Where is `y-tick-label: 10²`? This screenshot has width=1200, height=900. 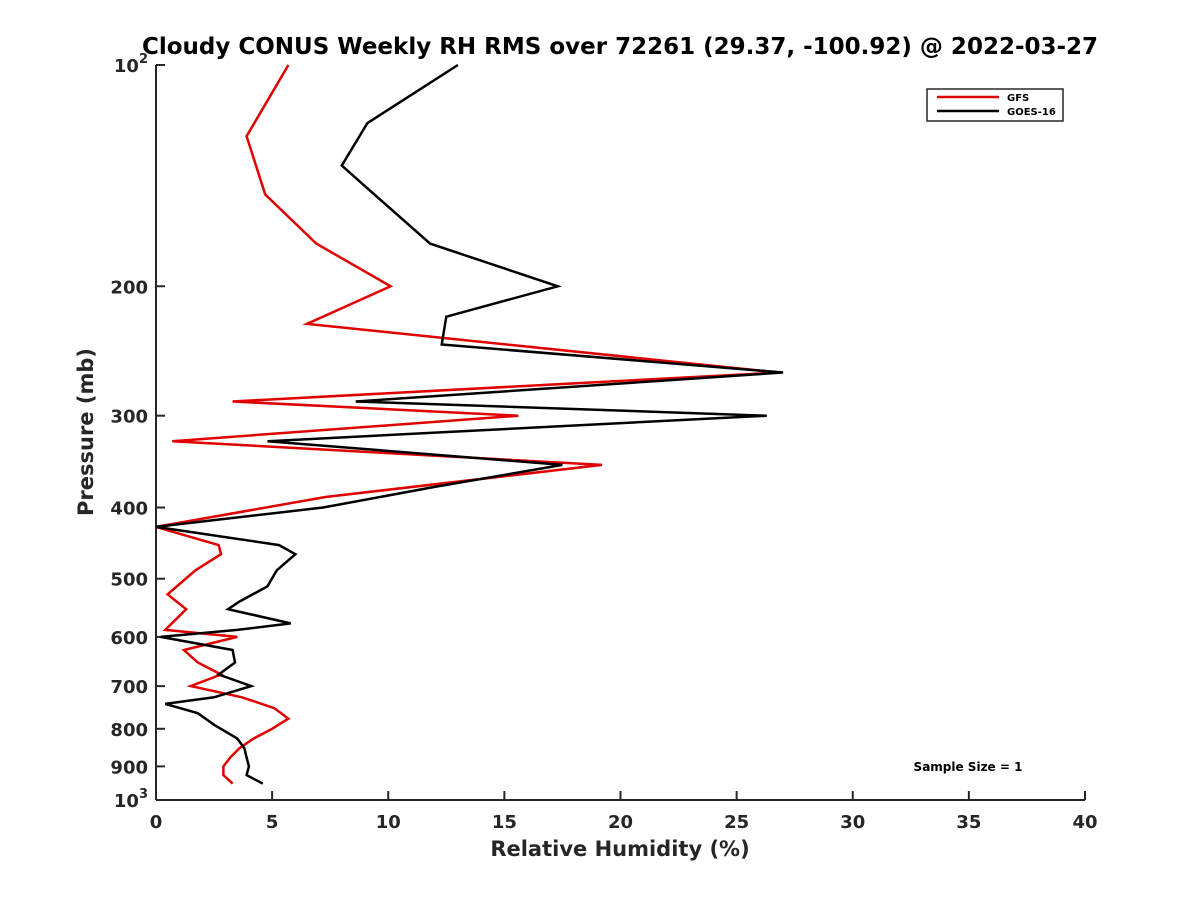
y-tick-label: 10² is located at coordinates (131, 64).